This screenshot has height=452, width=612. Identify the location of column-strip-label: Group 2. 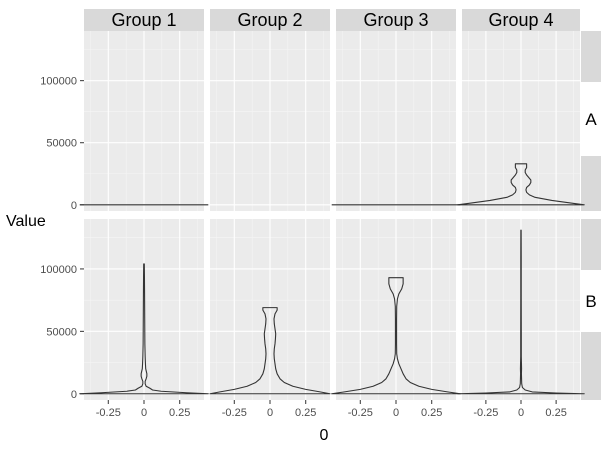
(269, 20).